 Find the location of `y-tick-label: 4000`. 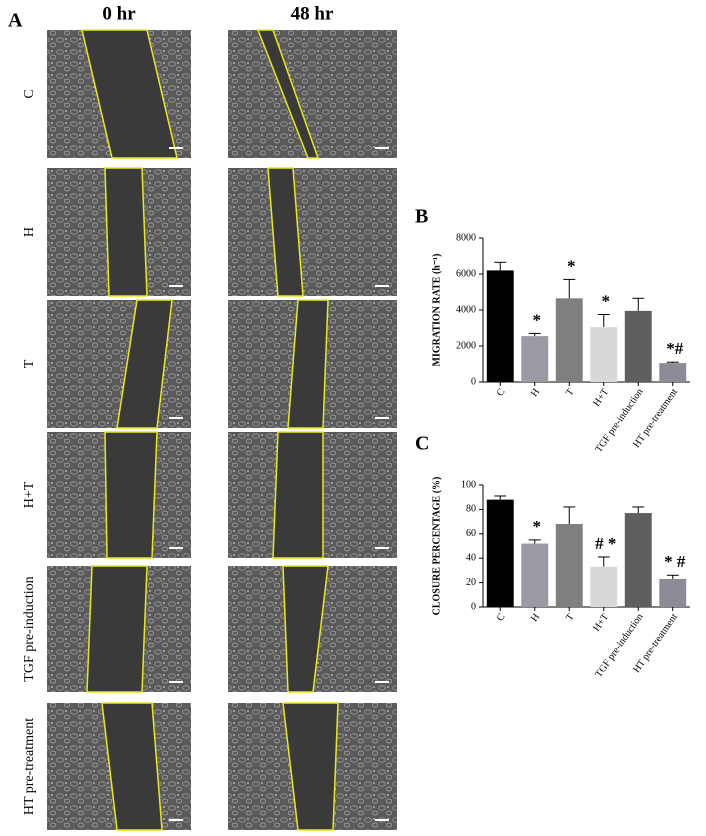

y-tick-label: 4000 is located at coordinates (466, 309).